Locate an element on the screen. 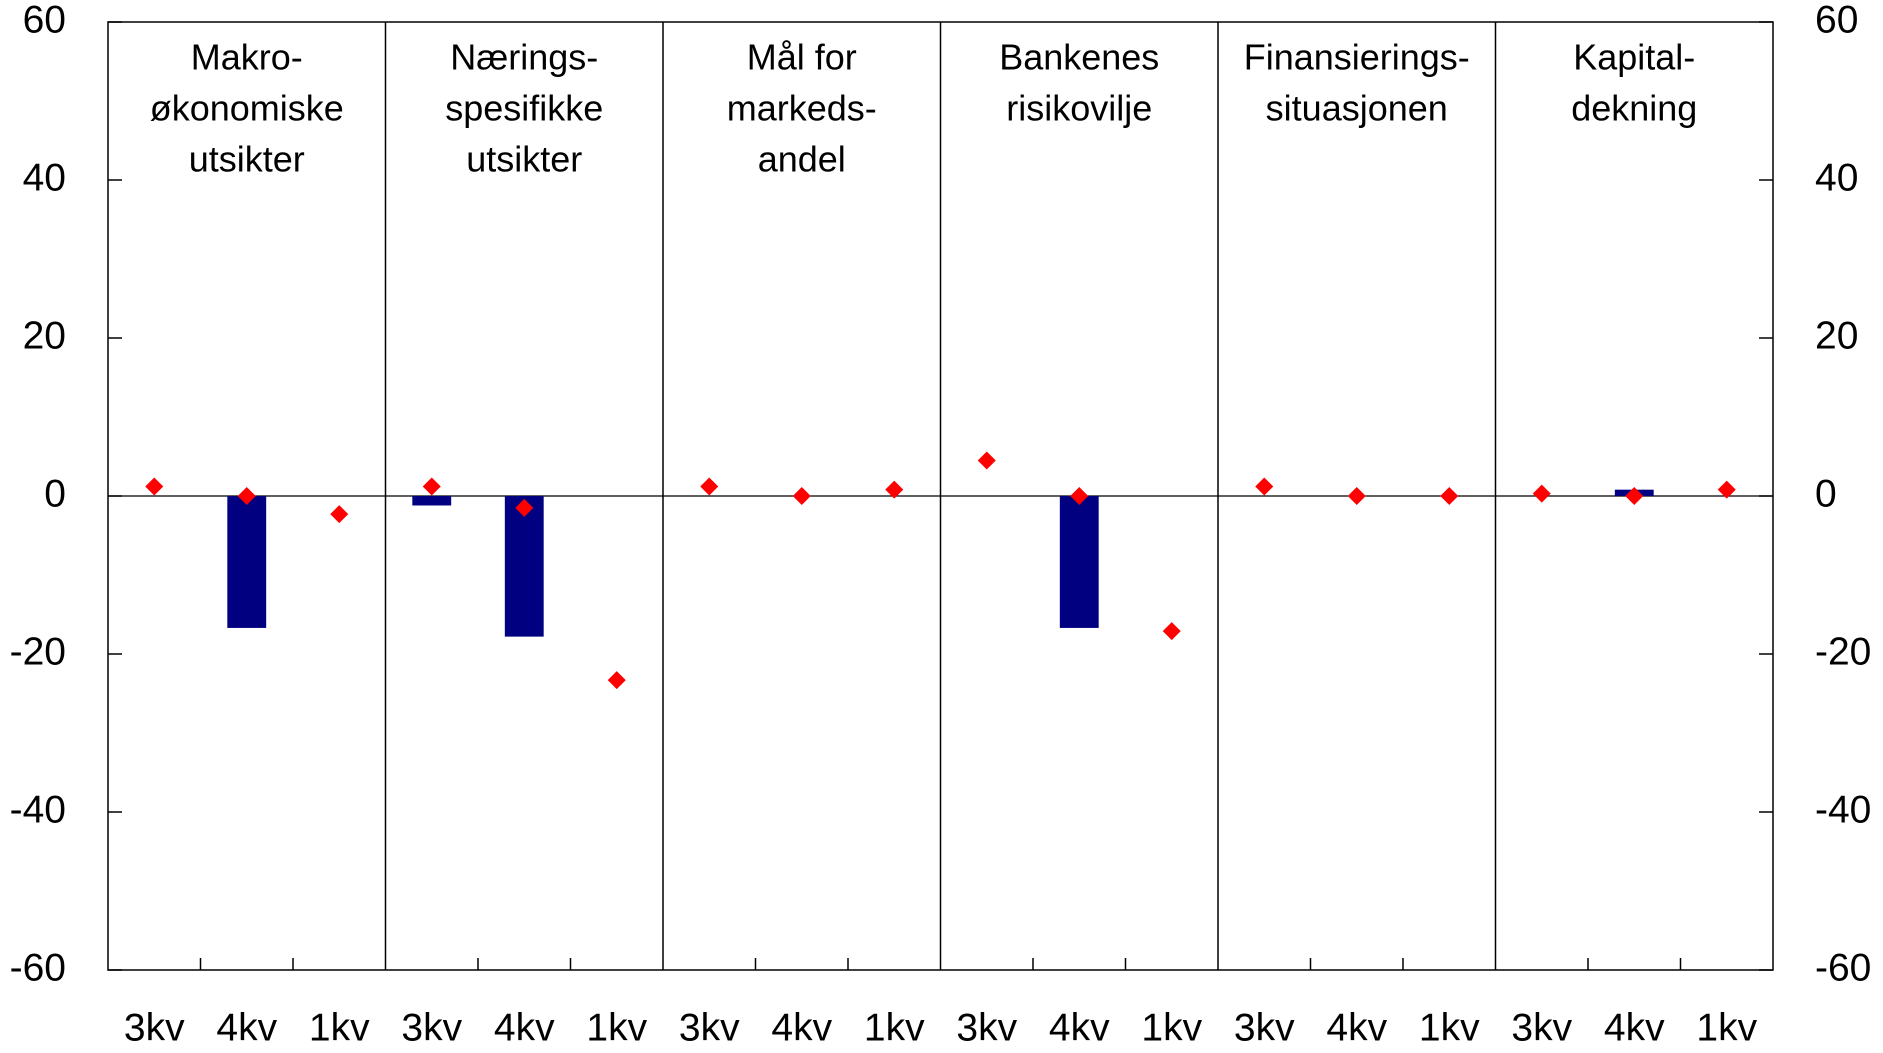 The image size is (1883, 1053). y2-tick-label: 40 is located at coordinates (1836, 177).